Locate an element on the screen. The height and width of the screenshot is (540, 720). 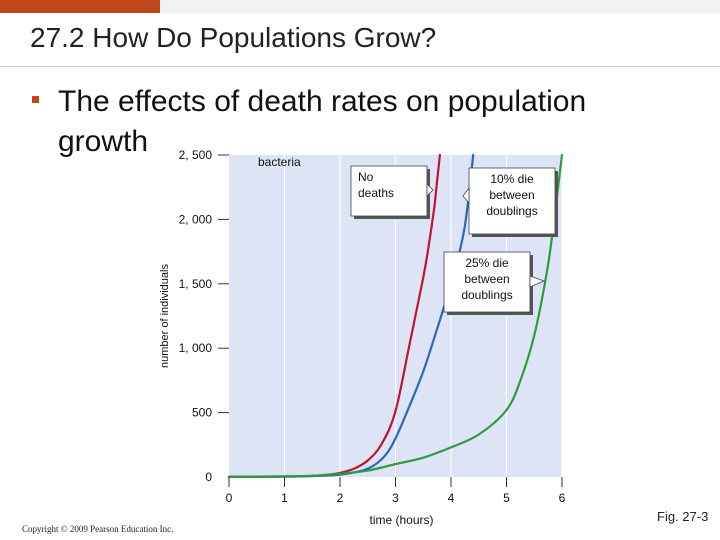
title-divider is located at coordinates (360, 66).